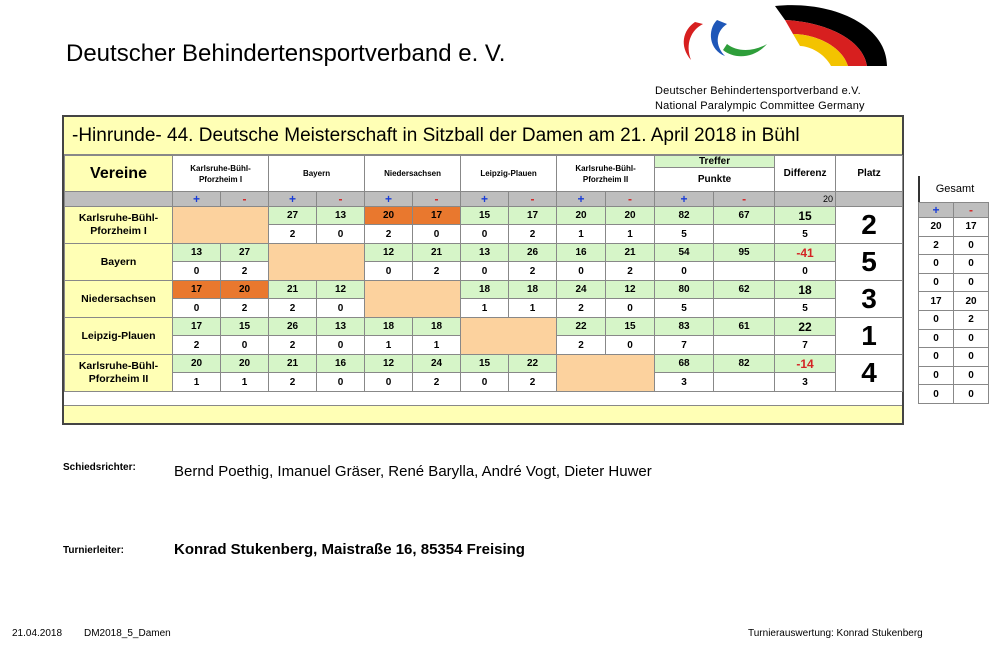 The height and width of the screenshot is (645, 1000). Describe the element at coordinates (389, 252) in the screenshot. I see `goals-for: 12` at that location.